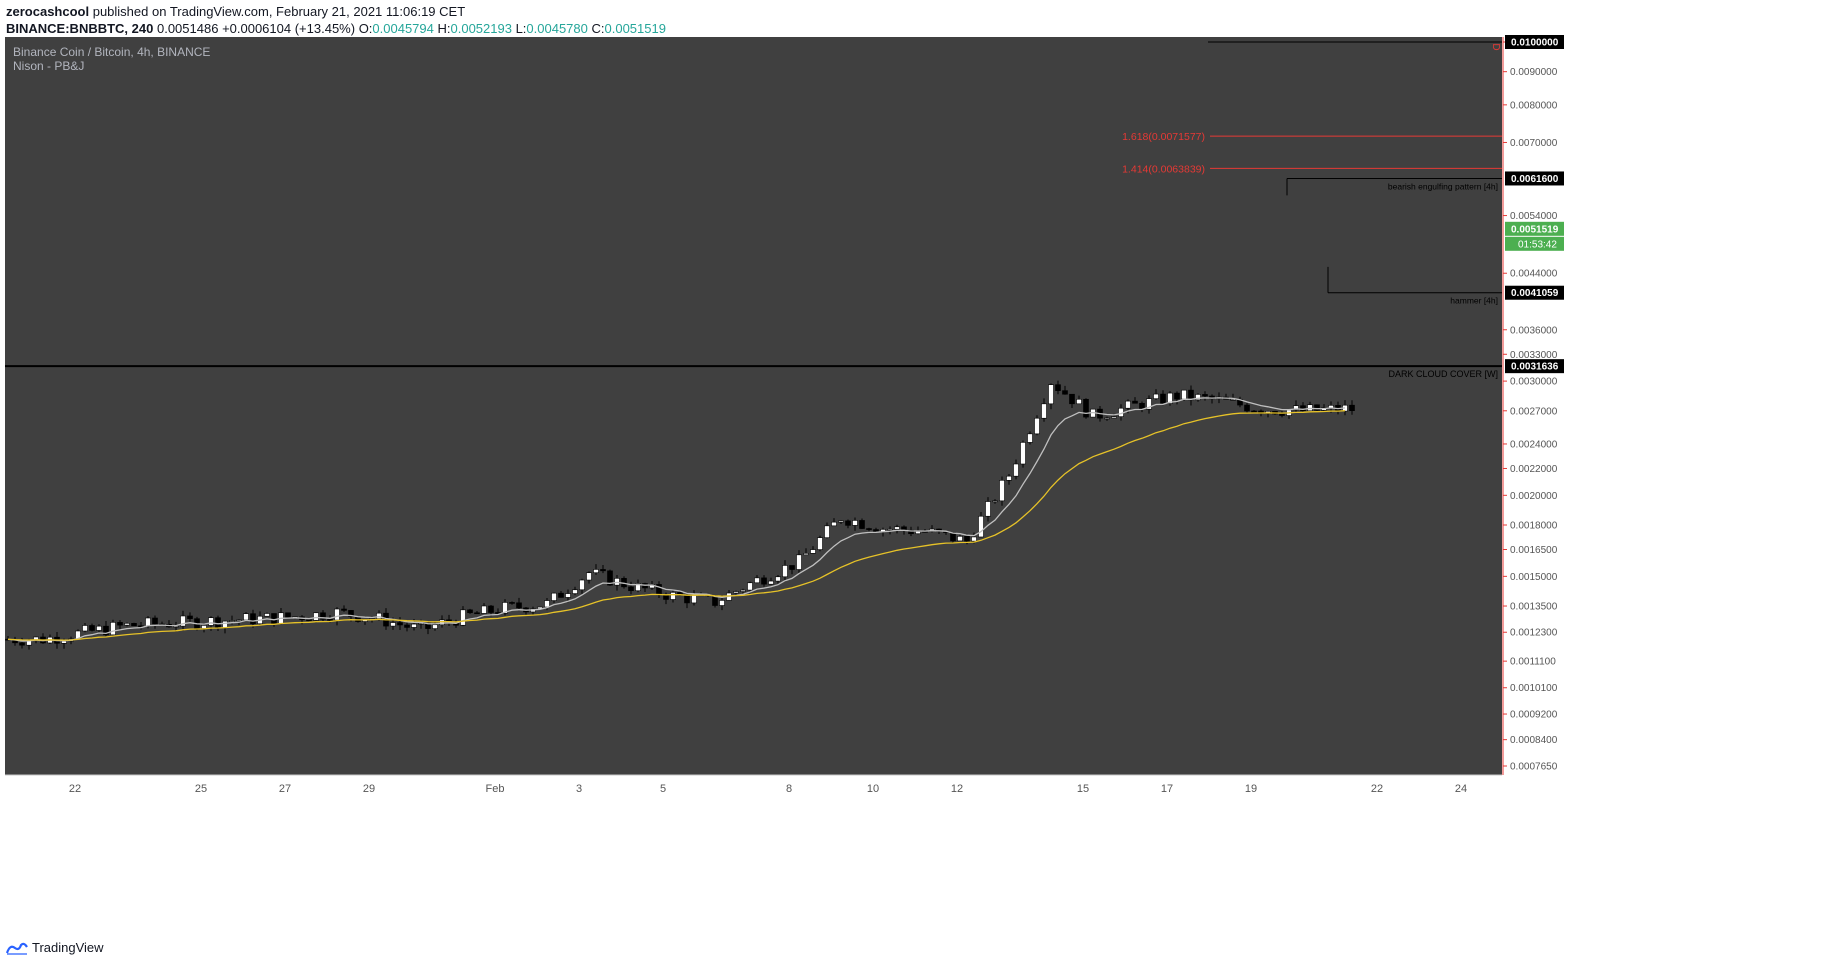 The height and width of the screenshot is (968, 1828). What do you see at coordinates (1534, 688) in the screenshot?
I see `price-tick-label: 0.0010100` at bounding box center [1534, 688].